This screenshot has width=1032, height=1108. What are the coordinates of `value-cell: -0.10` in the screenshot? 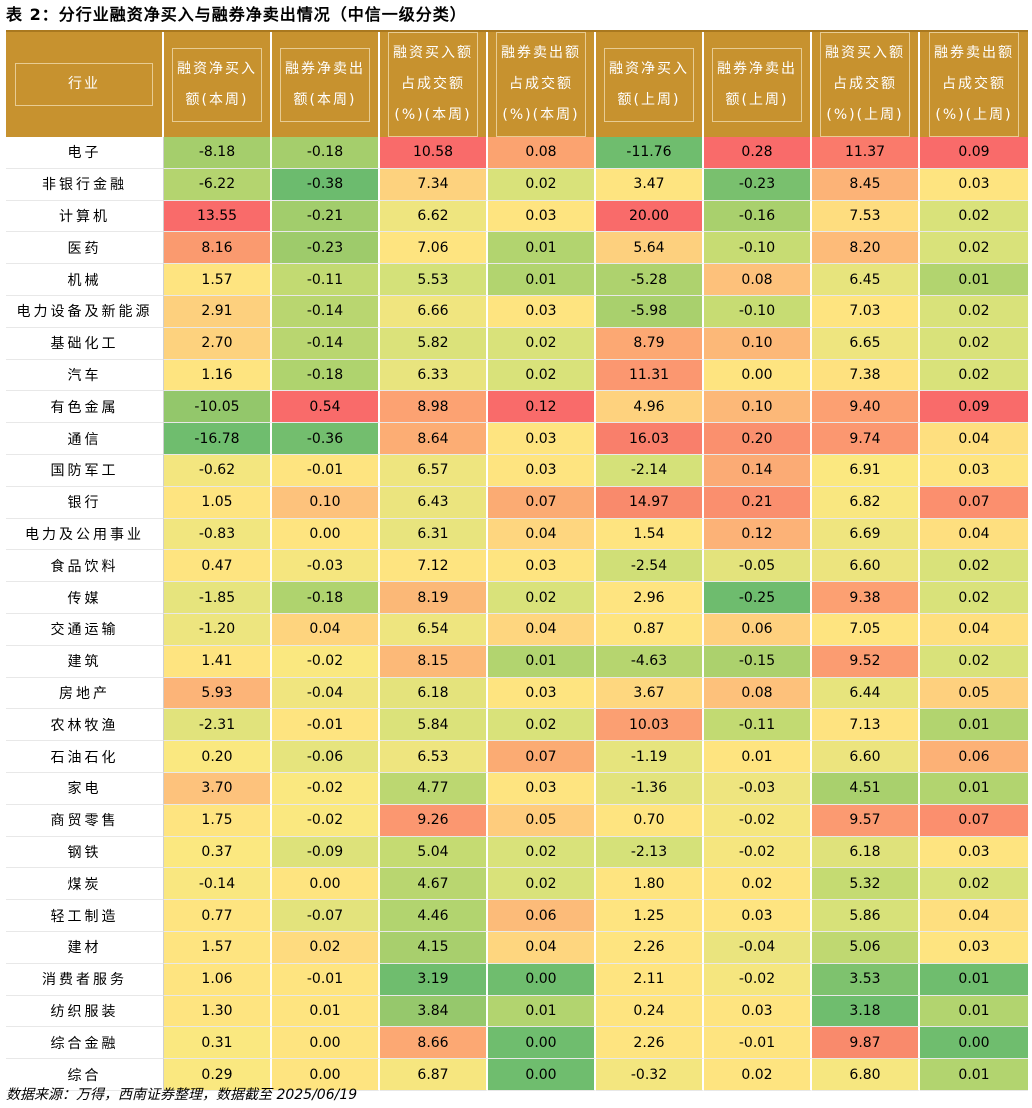 It's located at (758, 311).